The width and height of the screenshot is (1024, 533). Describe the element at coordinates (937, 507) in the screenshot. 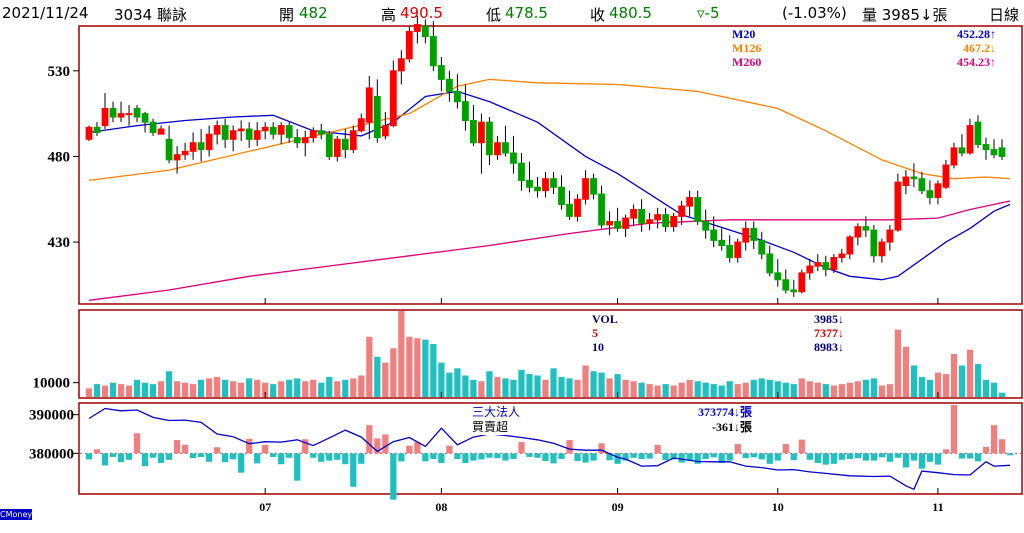

I see `x-tick-label: 11` at that location.